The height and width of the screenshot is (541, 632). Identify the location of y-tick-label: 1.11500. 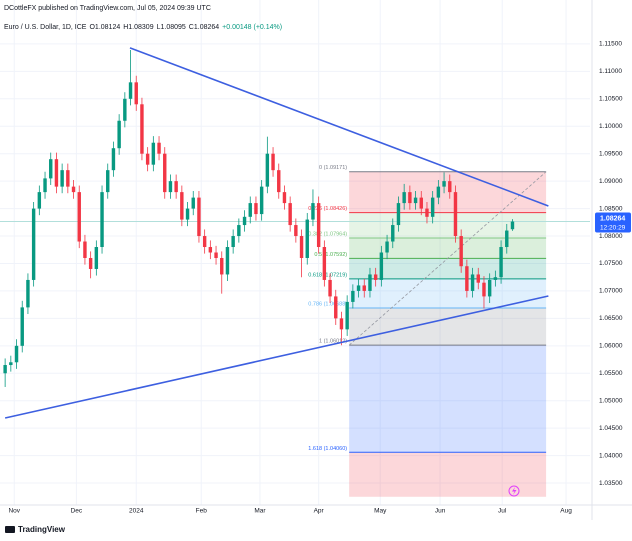
(610, 44).